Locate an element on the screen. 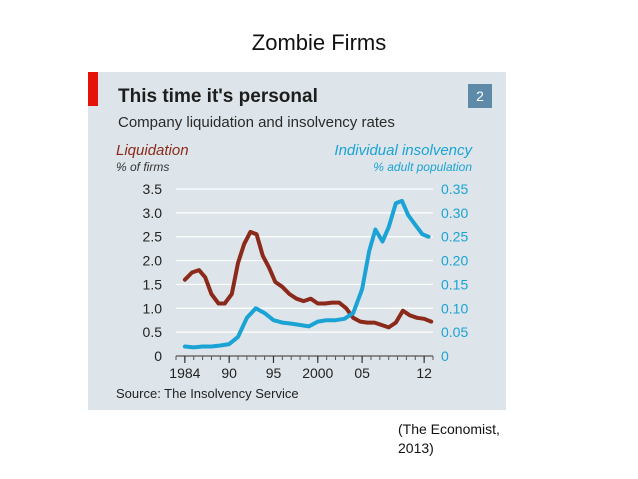 The height and width of the screenshot is (479, 638). right-axis-title: Individual insolvency is located at coordinates (403, 150).